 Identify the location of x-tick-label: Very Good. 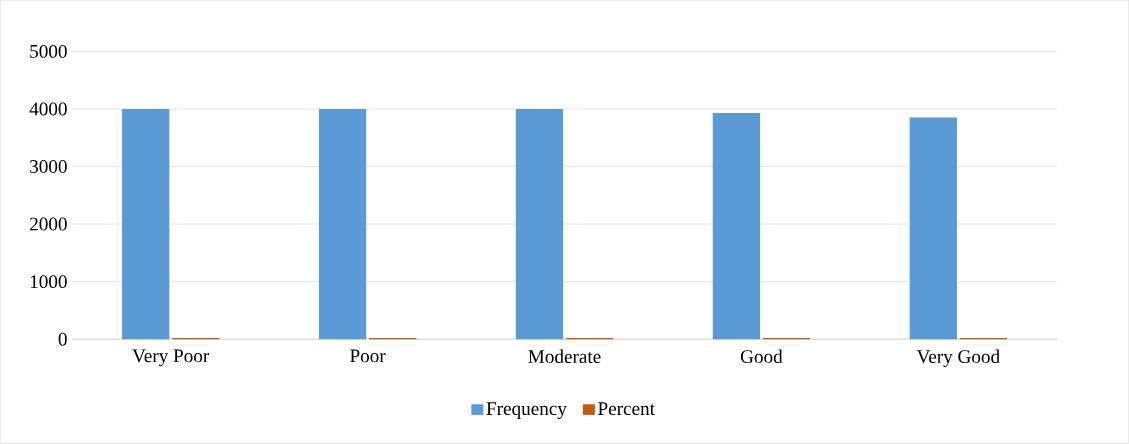
(958, 358).